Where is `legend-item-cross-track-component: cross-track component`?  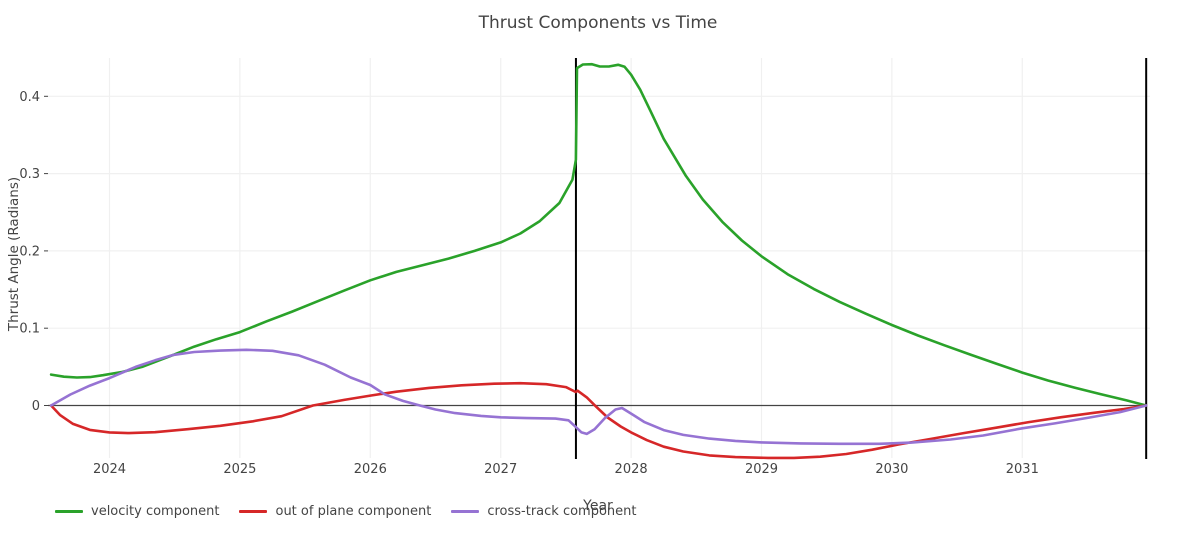 legend-item-cross-track-component: cross-track component is located at coordinates (544, 511).